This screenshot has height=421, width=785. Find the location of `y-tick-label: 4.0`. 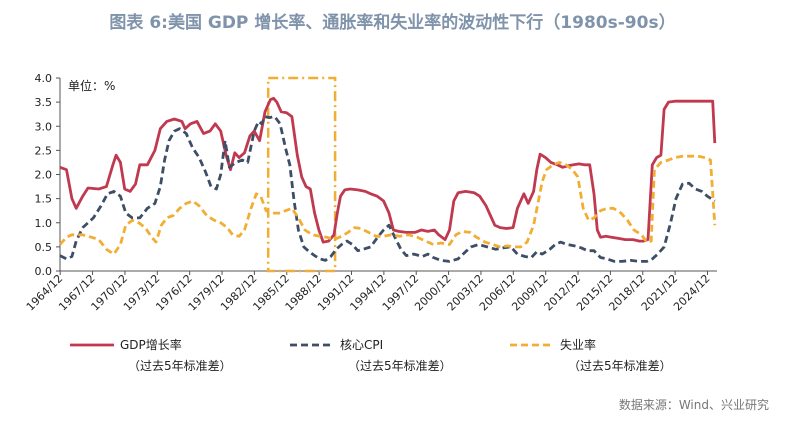

y-tick-label: 4.0 is located at coordinates (44, 78).